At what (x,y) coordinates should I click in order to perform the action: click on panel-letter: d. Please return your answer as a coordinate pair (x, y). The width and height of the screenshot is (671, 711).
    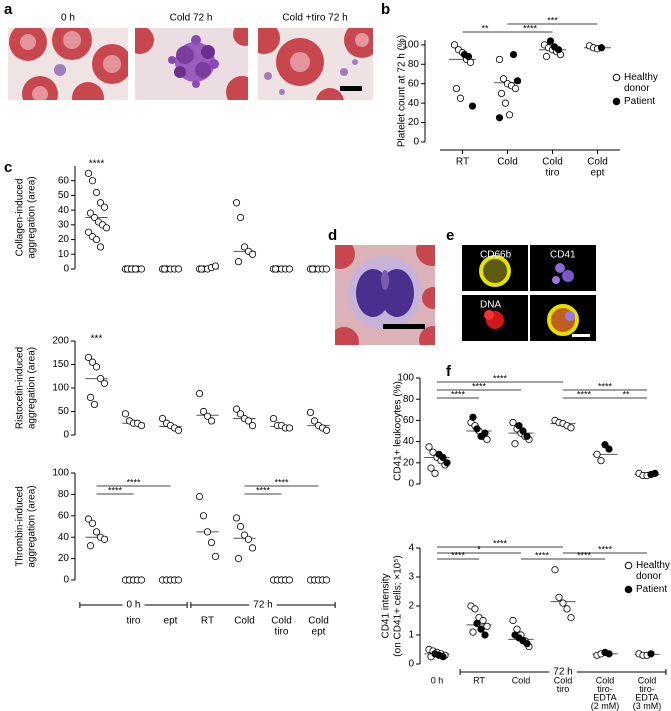
    Looking at the image, I should click on (332, 235).